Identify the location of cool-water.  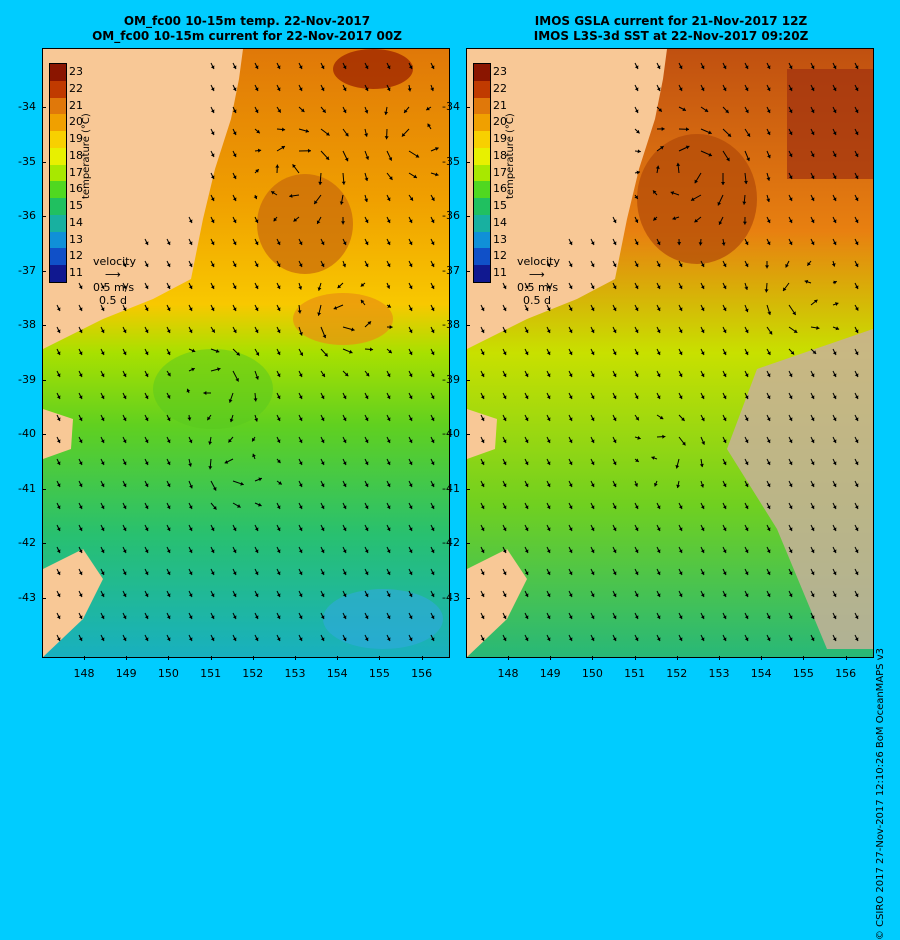
(383, 619).